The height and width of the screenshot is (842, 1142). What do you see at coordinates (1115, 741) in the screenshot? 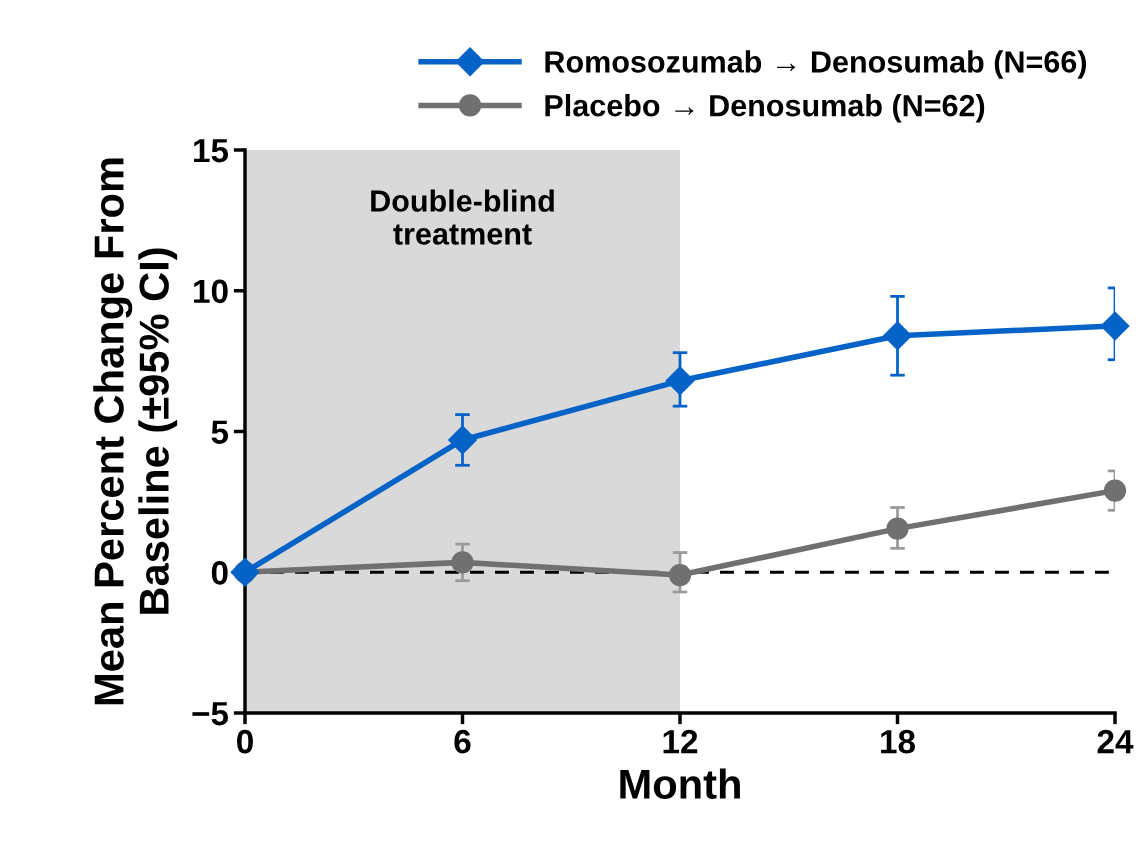
I see `x-tick-label: 24` at bounding box center [1115, 741].